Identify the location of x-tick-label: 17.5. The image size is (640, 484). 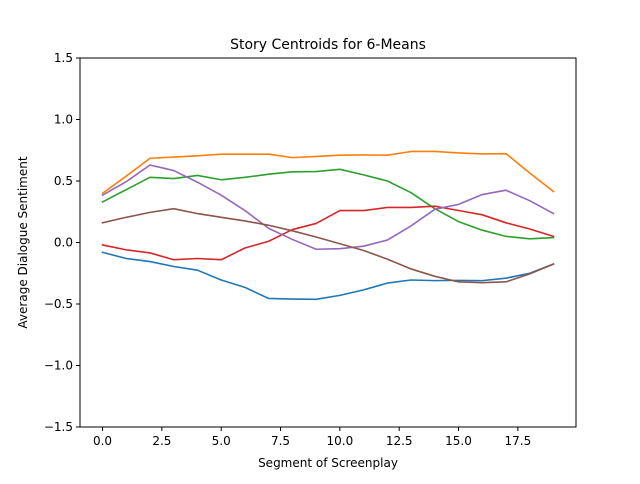
(517, 441).